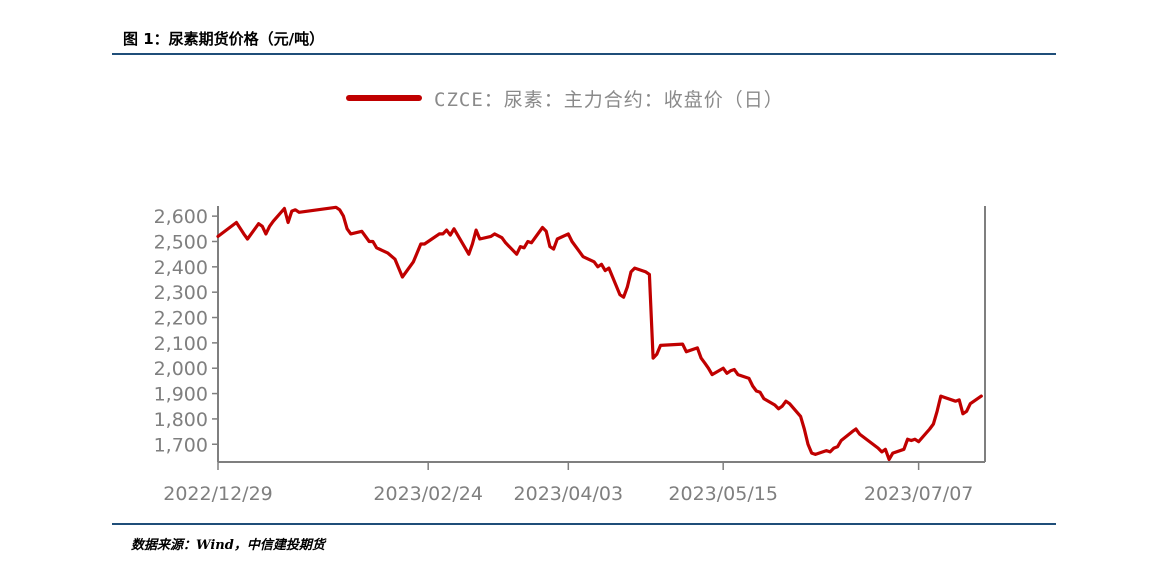 Image resolution: width=1175 pixels, height=585 pixels. I want to click on y-tick-label: 2,600, so click(181, 217).